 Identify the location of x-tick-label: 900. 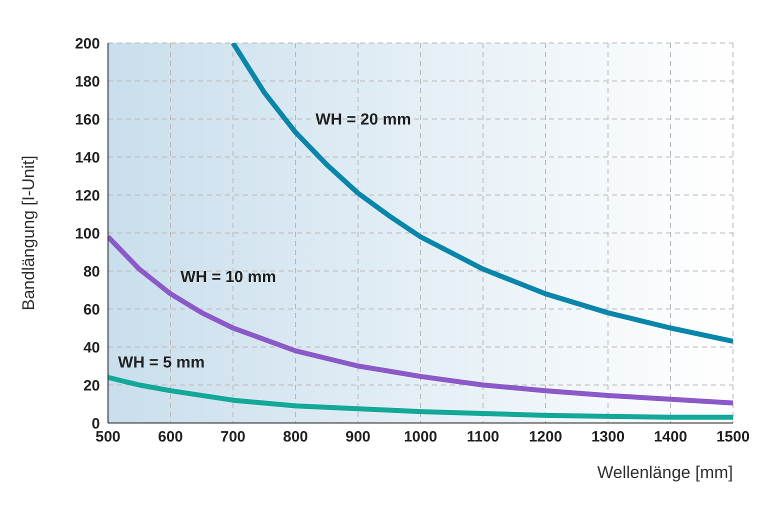
(358, 437).